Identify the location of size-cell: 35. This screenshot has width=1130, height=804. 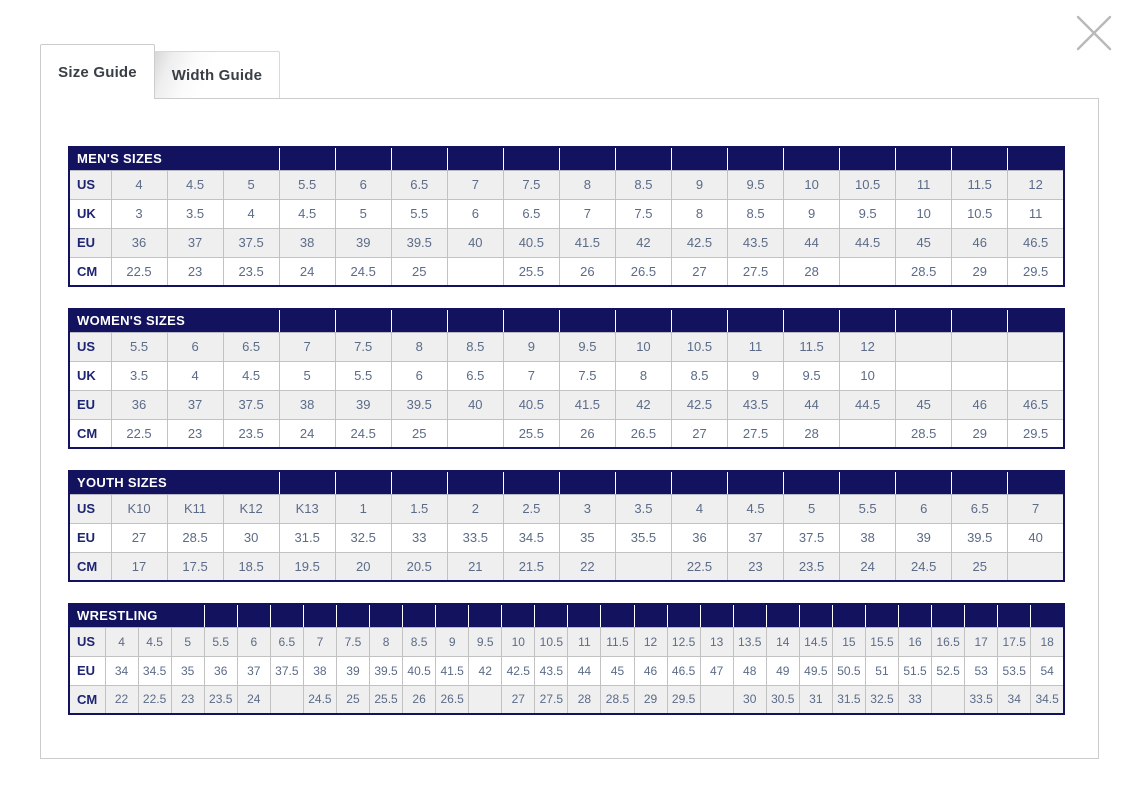
(187, 670).